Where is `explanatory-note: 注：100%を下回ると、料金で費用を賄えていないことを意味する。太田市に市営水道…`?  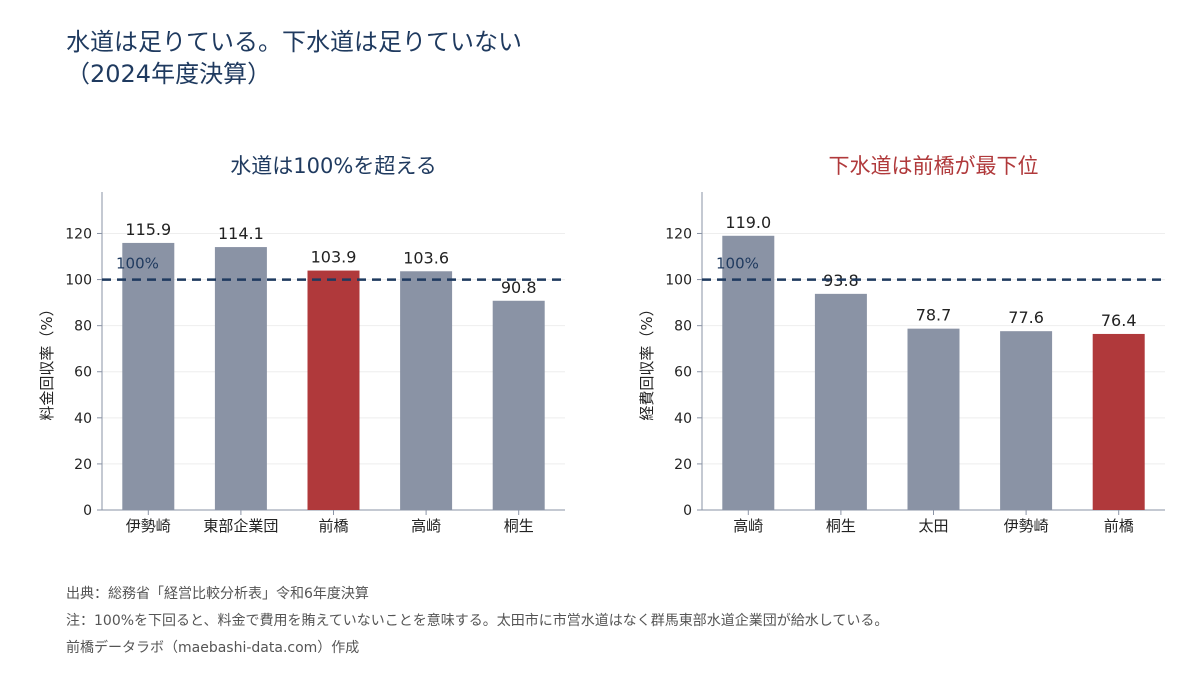
explanatory-note: 注：100%を下回ると、料金で費用を賄えていないことを意味する。太田市に市営水道… is located at coordinates (477, 621).